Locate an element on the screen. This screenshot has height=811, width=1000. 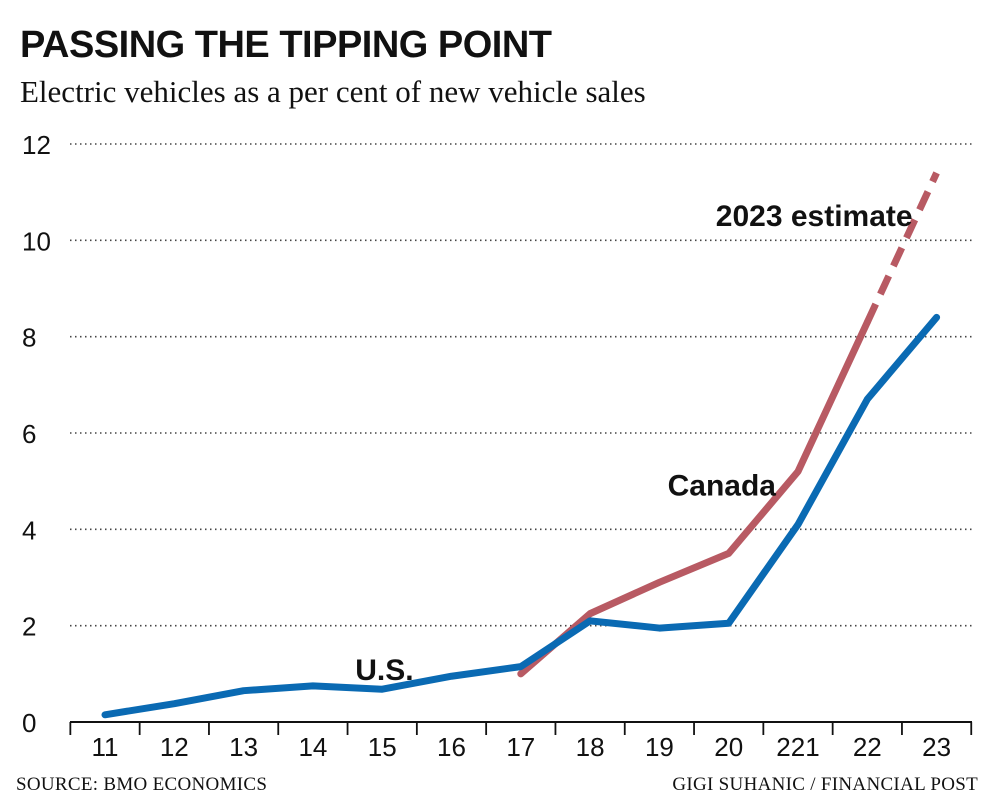
y-tick-label: 10 is located at coordinates (36, 241).